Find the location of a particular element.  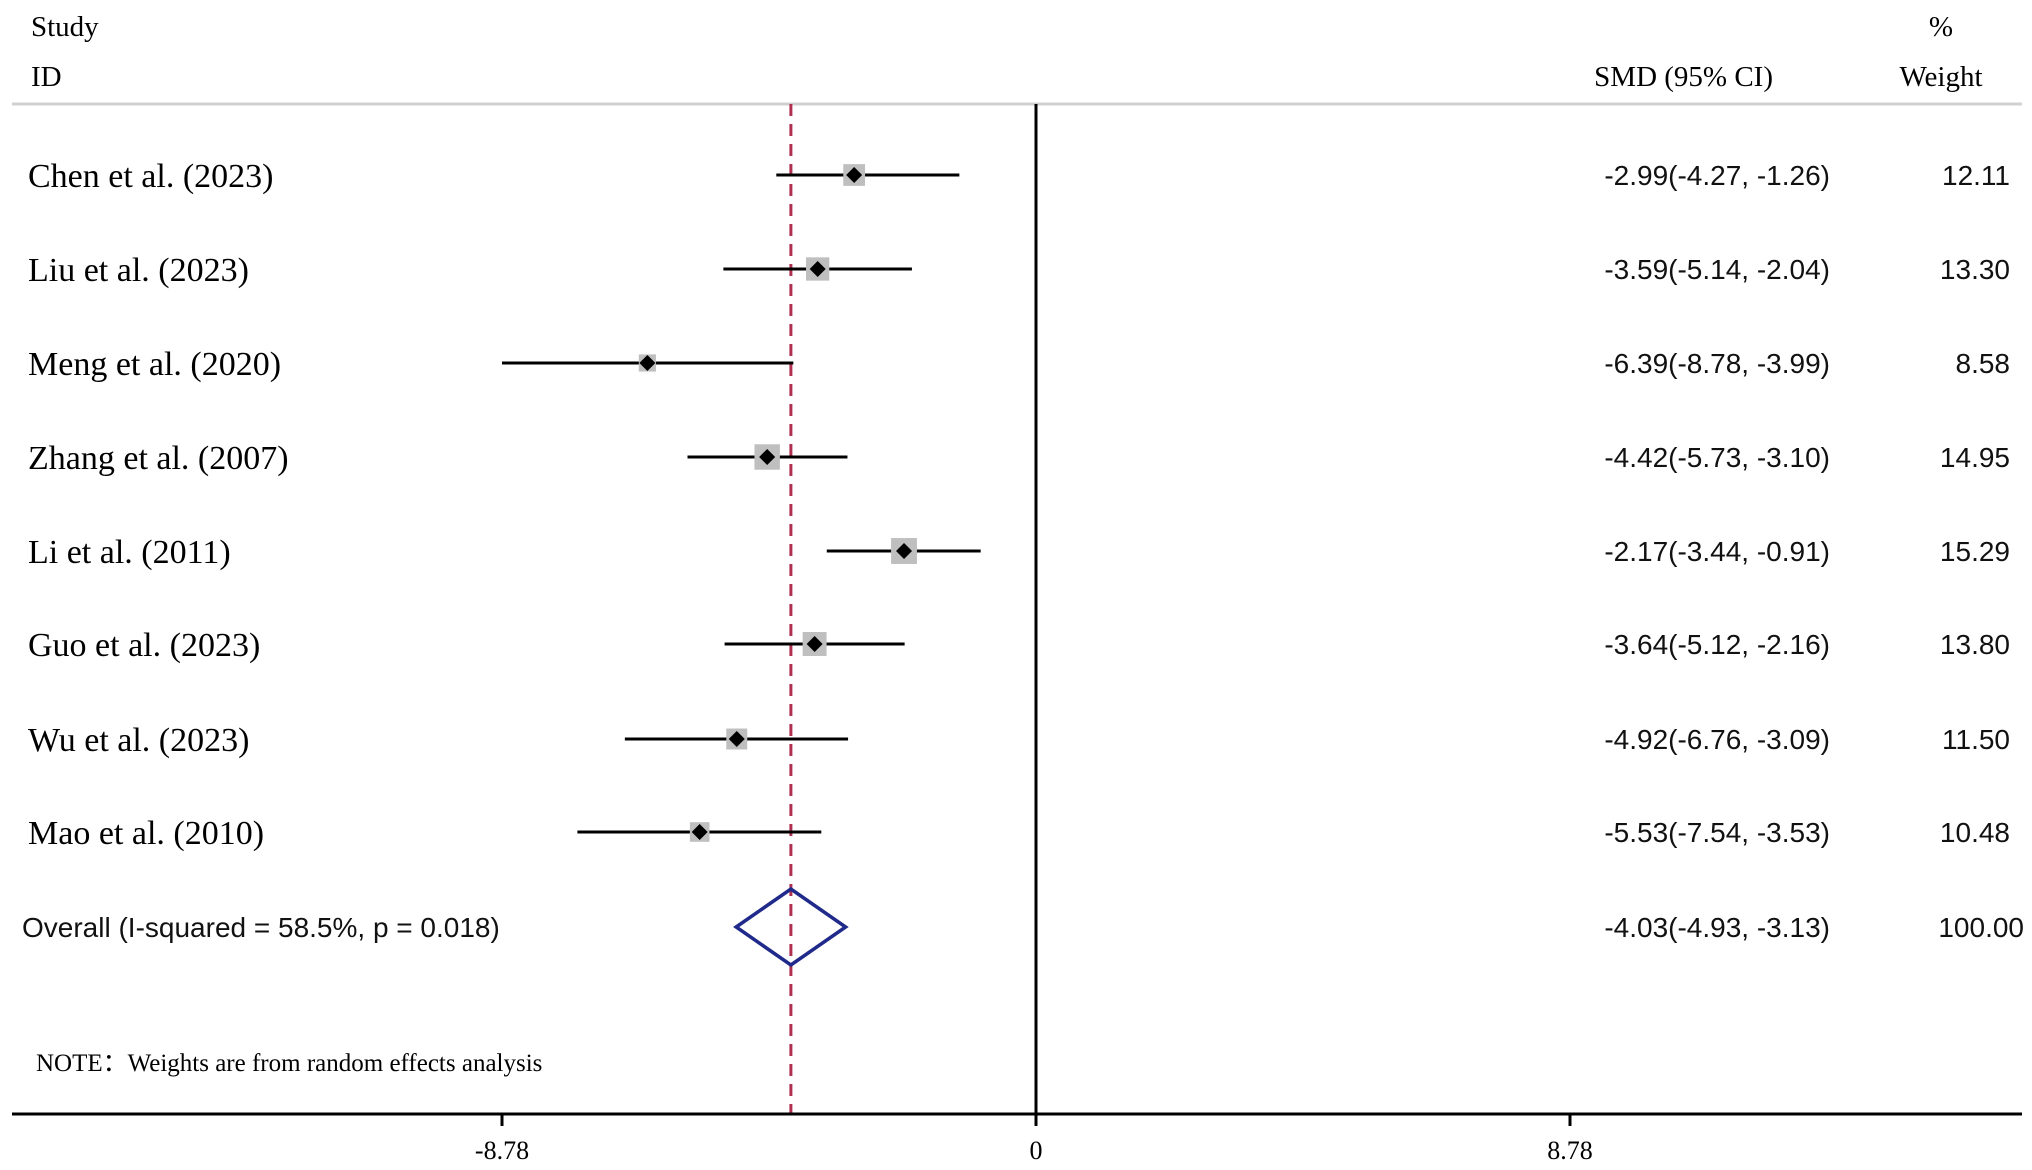

weight-text: 13.30 is located at coordinates (1975, 269).